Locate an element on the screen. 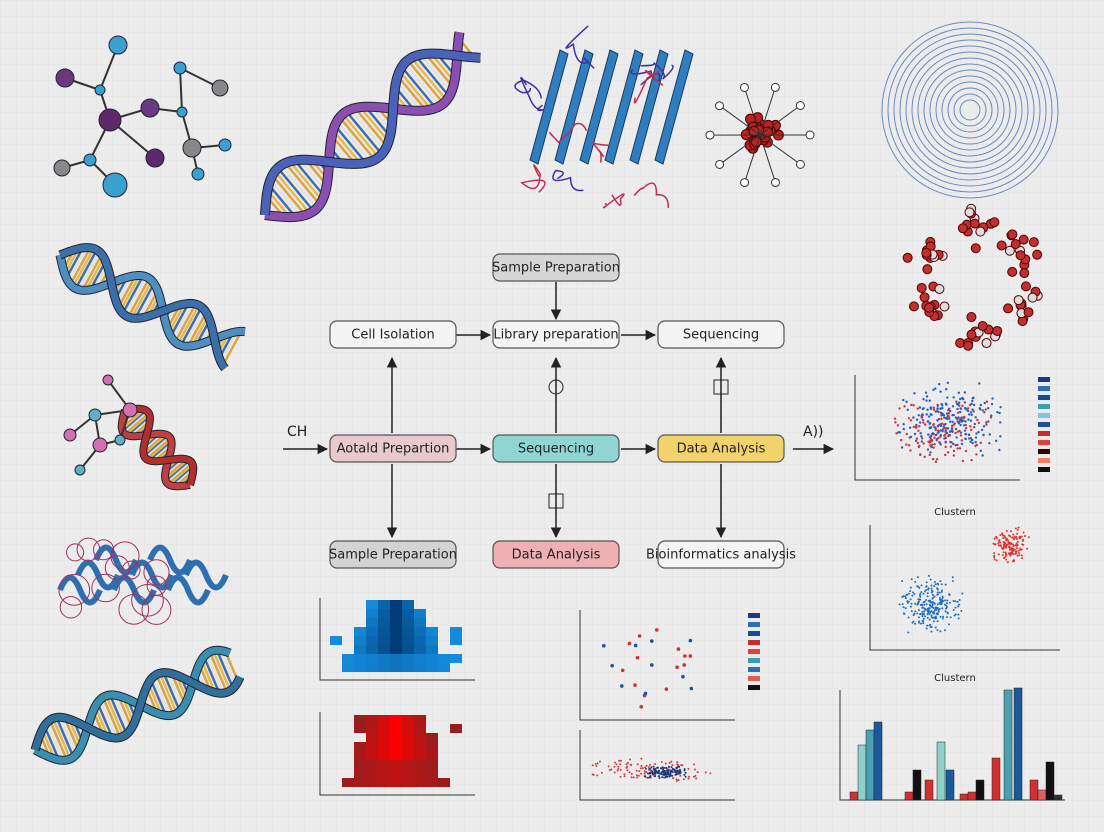 Image resolution: width=1104 pixels, height=832 pixels. bar is located at coordinates (917, 785).